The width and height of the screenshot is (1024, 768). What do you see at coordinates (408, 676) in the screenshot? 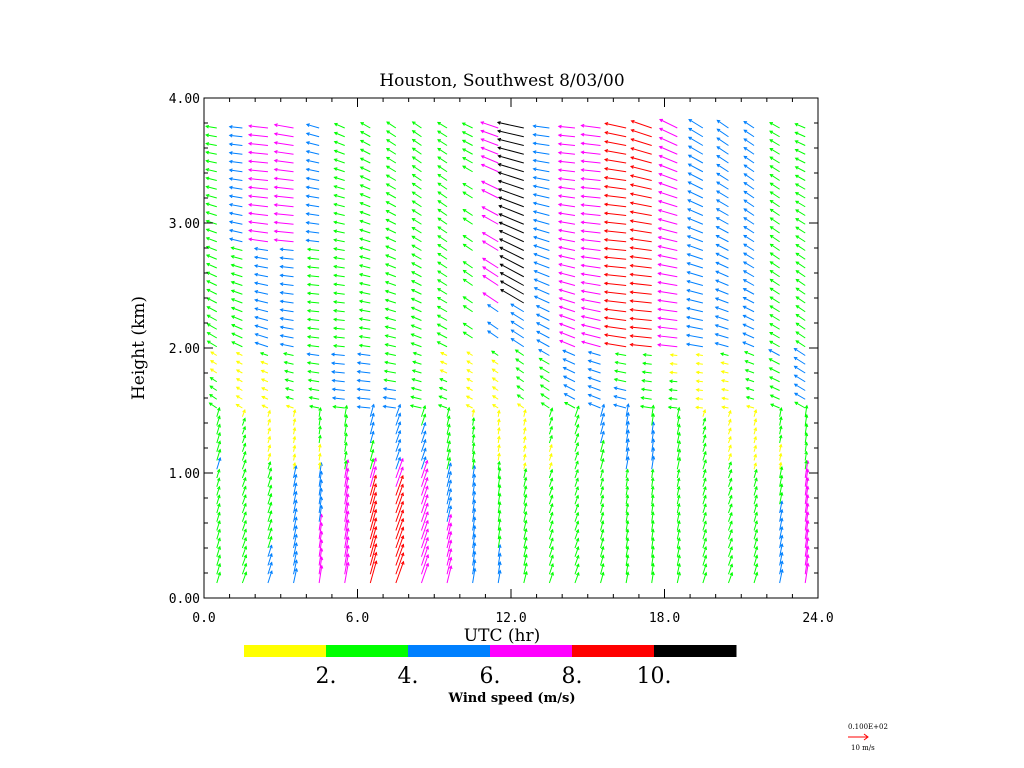
I see `colorbar-label: 4.` at bounding box center [408, 676].